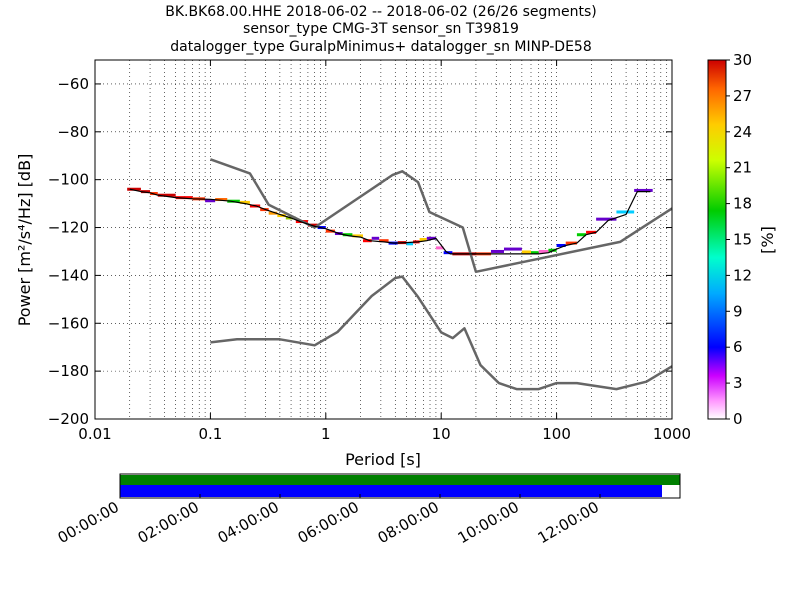  What do you see at coordinates (88, 522) in the screenshot?
I see `coverage-tick-label: 00:00:00` at bounding box center [88, 522].